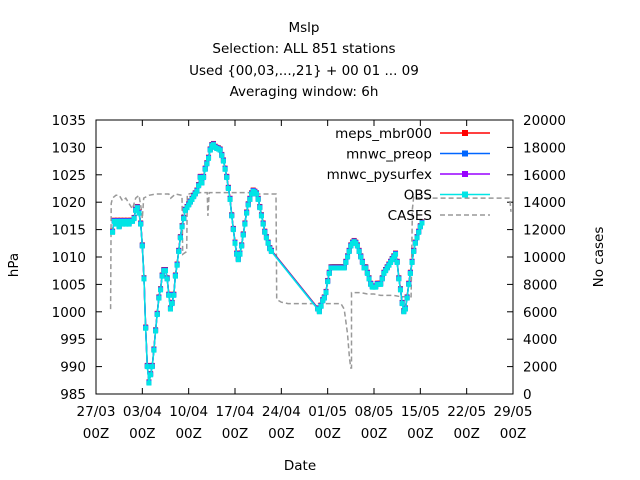  What do you see at coordinates (544, 258) in the screenshot?
I see `y2-tick-label: 10000` at bounding box center [544, 258].